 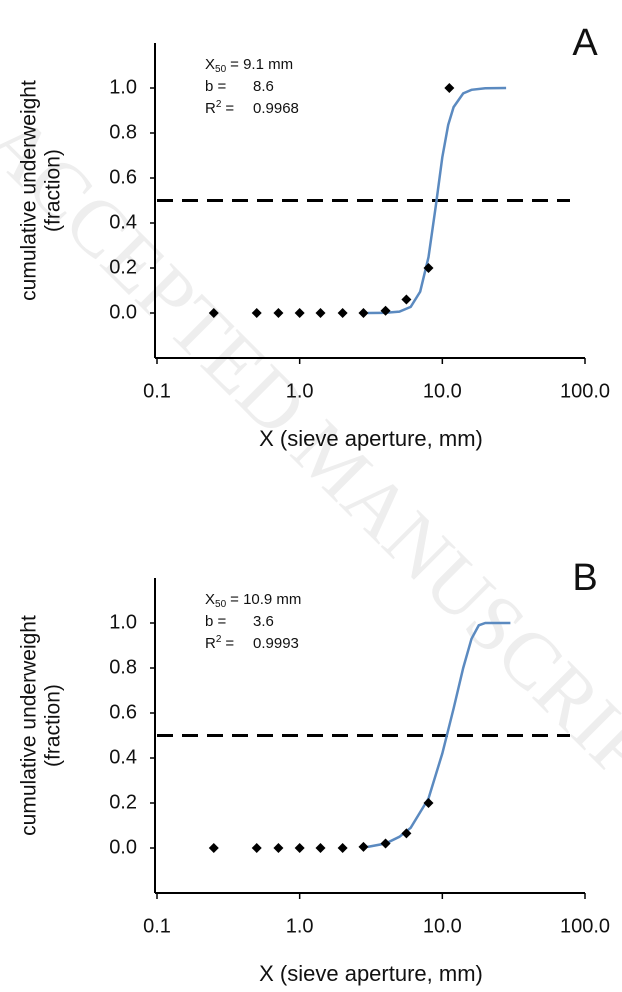 I want to click on annotation-value: 8.6, so click(x=263, y=86).